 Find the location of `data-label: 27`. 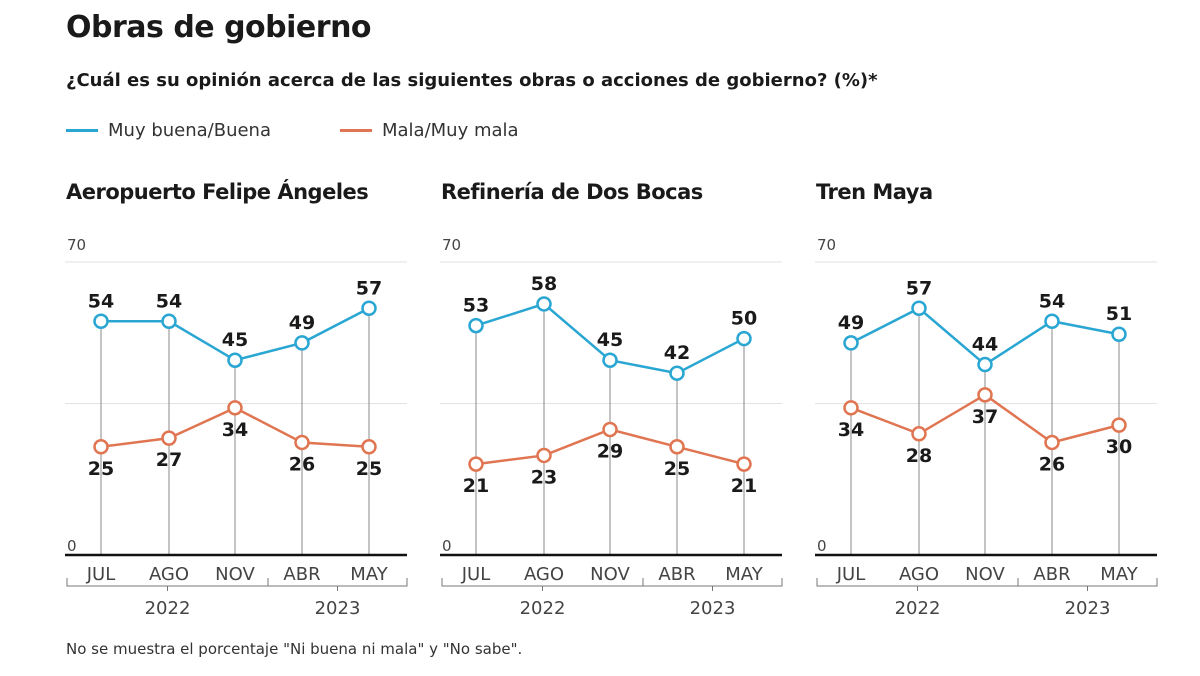

data-label: 27 is located at coordinates (169, 460).